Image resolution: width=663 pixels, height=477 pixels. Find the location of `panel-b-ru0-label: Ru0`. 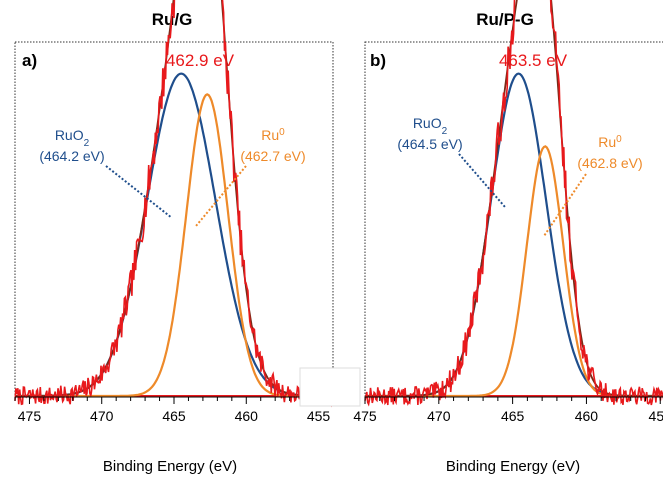

panel-b-ru0-label: Ru0 is located at coordinates (610, 142).